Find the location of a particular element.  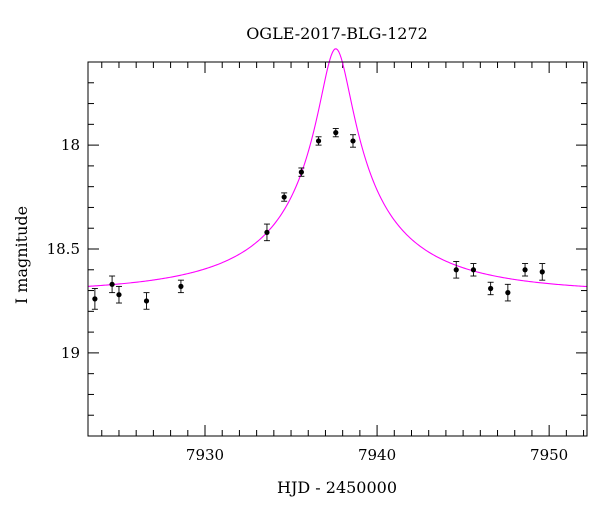

y-tick-label: 18 is located at coordinates (70, 145).